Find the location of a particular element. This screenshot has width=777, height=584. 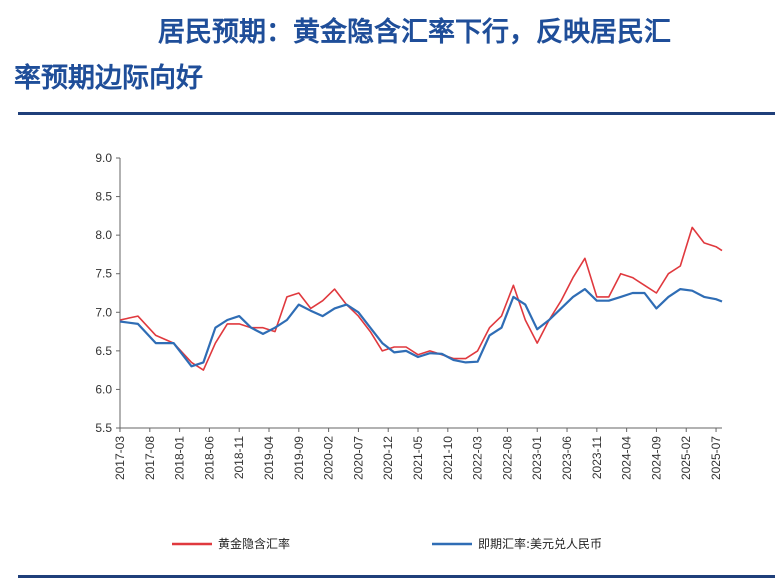

x-tick-label: 2022-08 is located at coordinates (507, 458).